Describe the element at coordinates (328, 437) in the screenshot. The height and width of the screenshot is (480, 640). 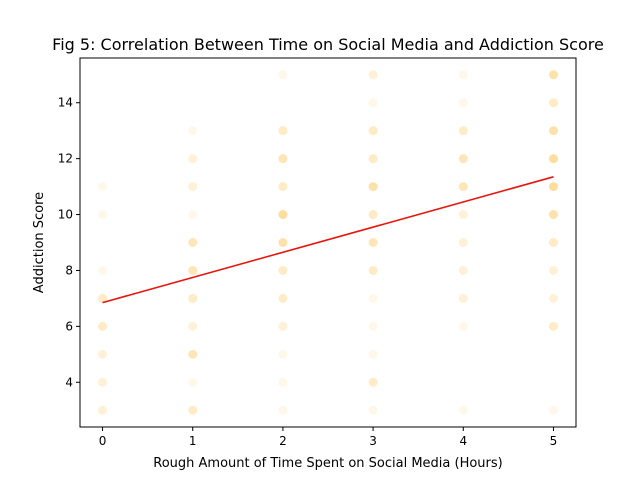
I see `x-axis-ticks: 0 1 2 3 4 5` at that location.